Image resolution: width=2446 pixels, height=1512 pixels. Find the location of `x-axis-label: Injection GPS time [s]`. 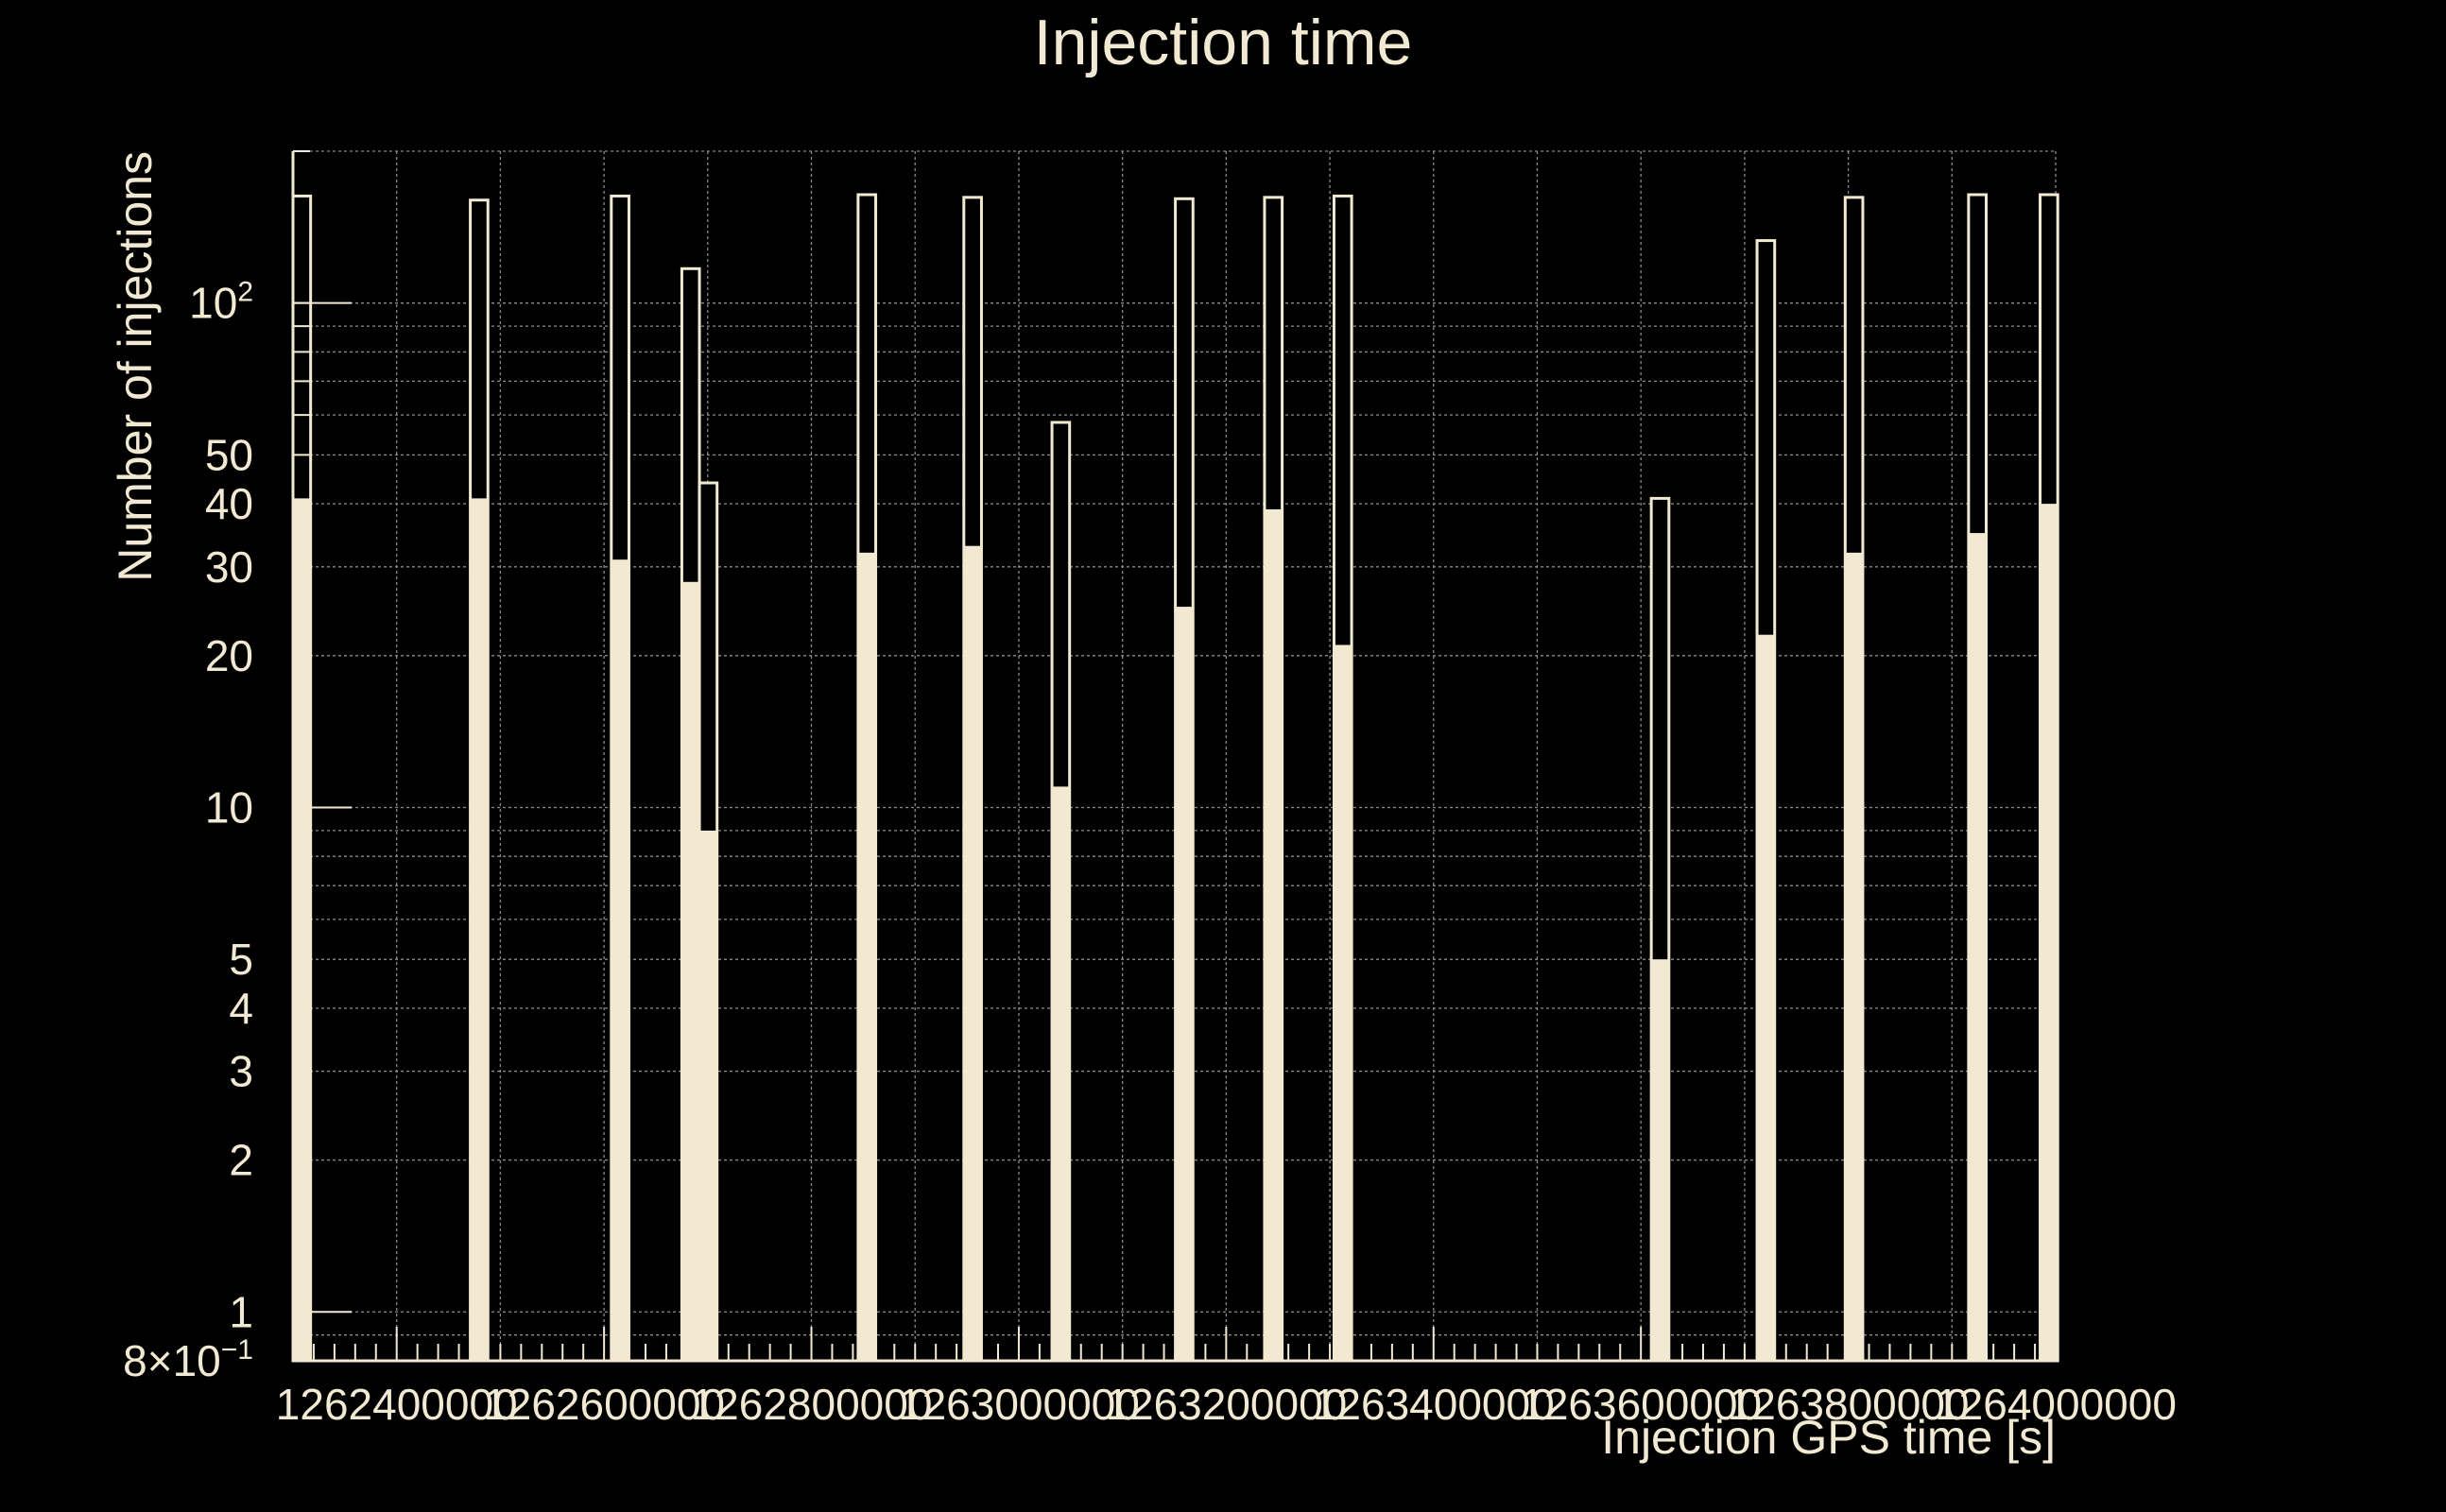

x-axis-label: Injection GPS time [s] is located at coordinates (1828, 1437).